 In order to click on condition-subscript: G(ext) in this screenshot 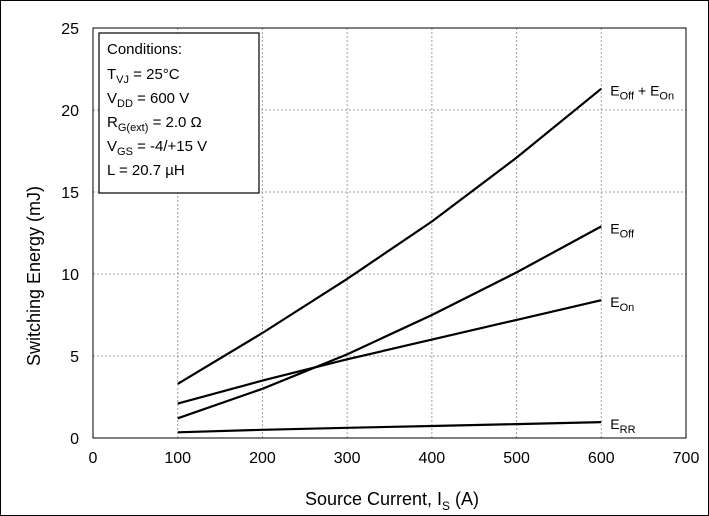, I will do `click(133, 128)`.